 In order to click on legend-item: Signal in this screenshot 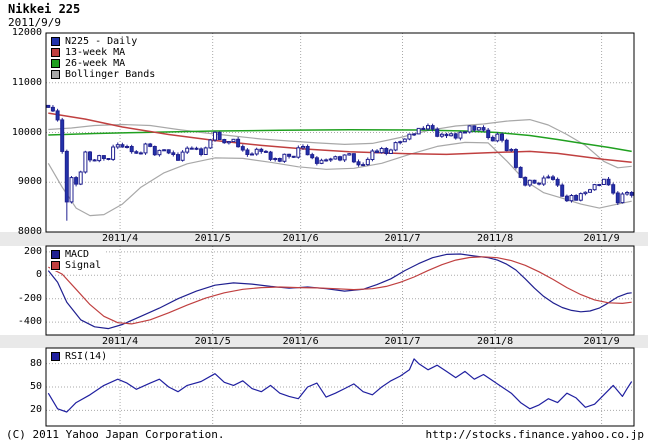, I will do `click(76, 265)`.